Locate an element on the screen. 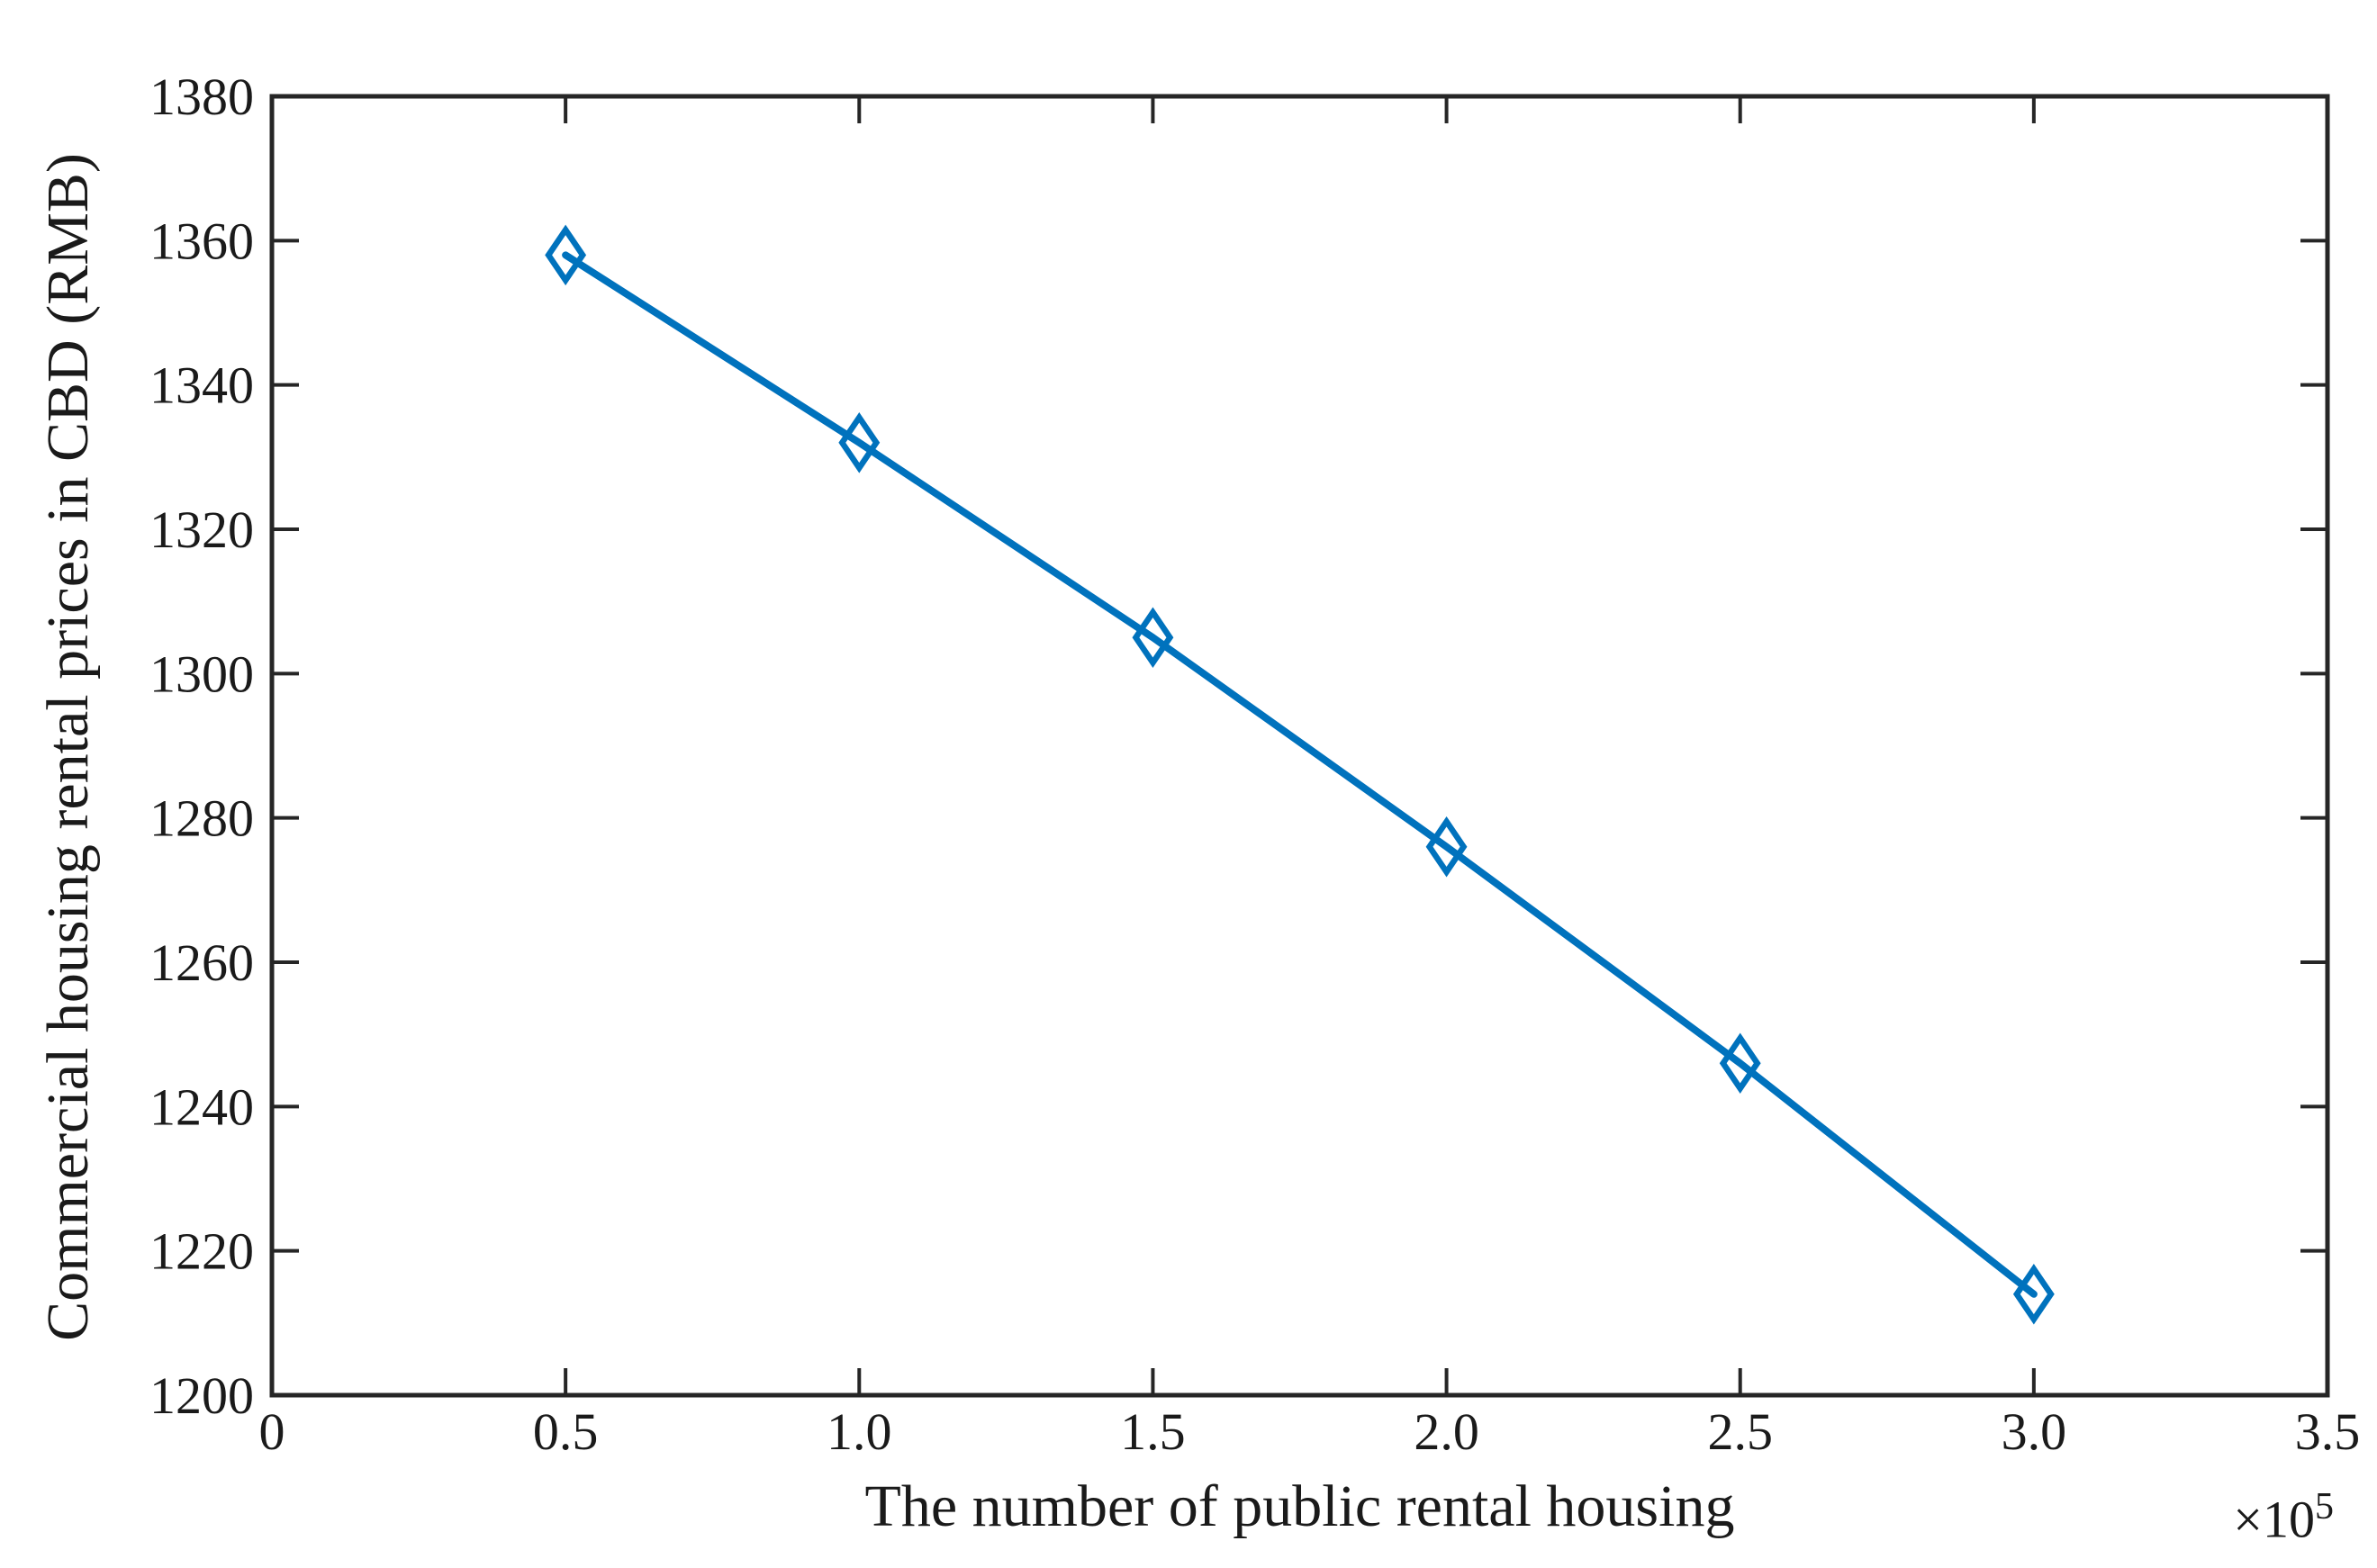 The image size is (2377, 1568). y-tick-label: 1220 is located at coordinates (202, 1252).